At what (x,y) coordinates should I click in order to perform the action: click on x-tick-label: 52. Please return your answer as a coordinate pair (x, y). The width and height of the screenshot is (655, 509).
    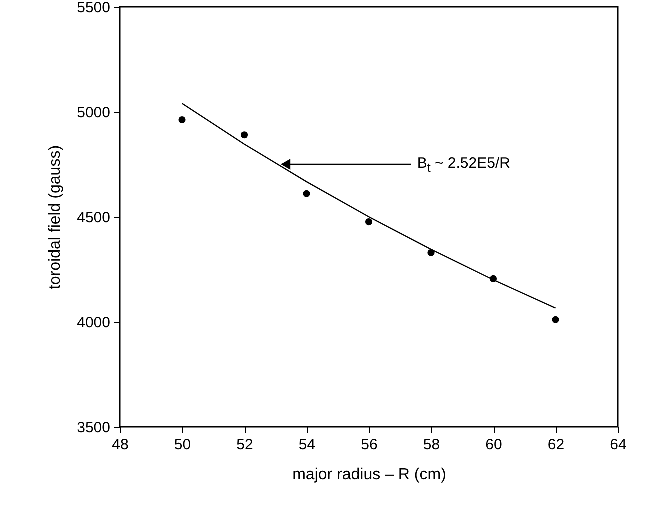
    Looking at the image, I should click on (245, 445).